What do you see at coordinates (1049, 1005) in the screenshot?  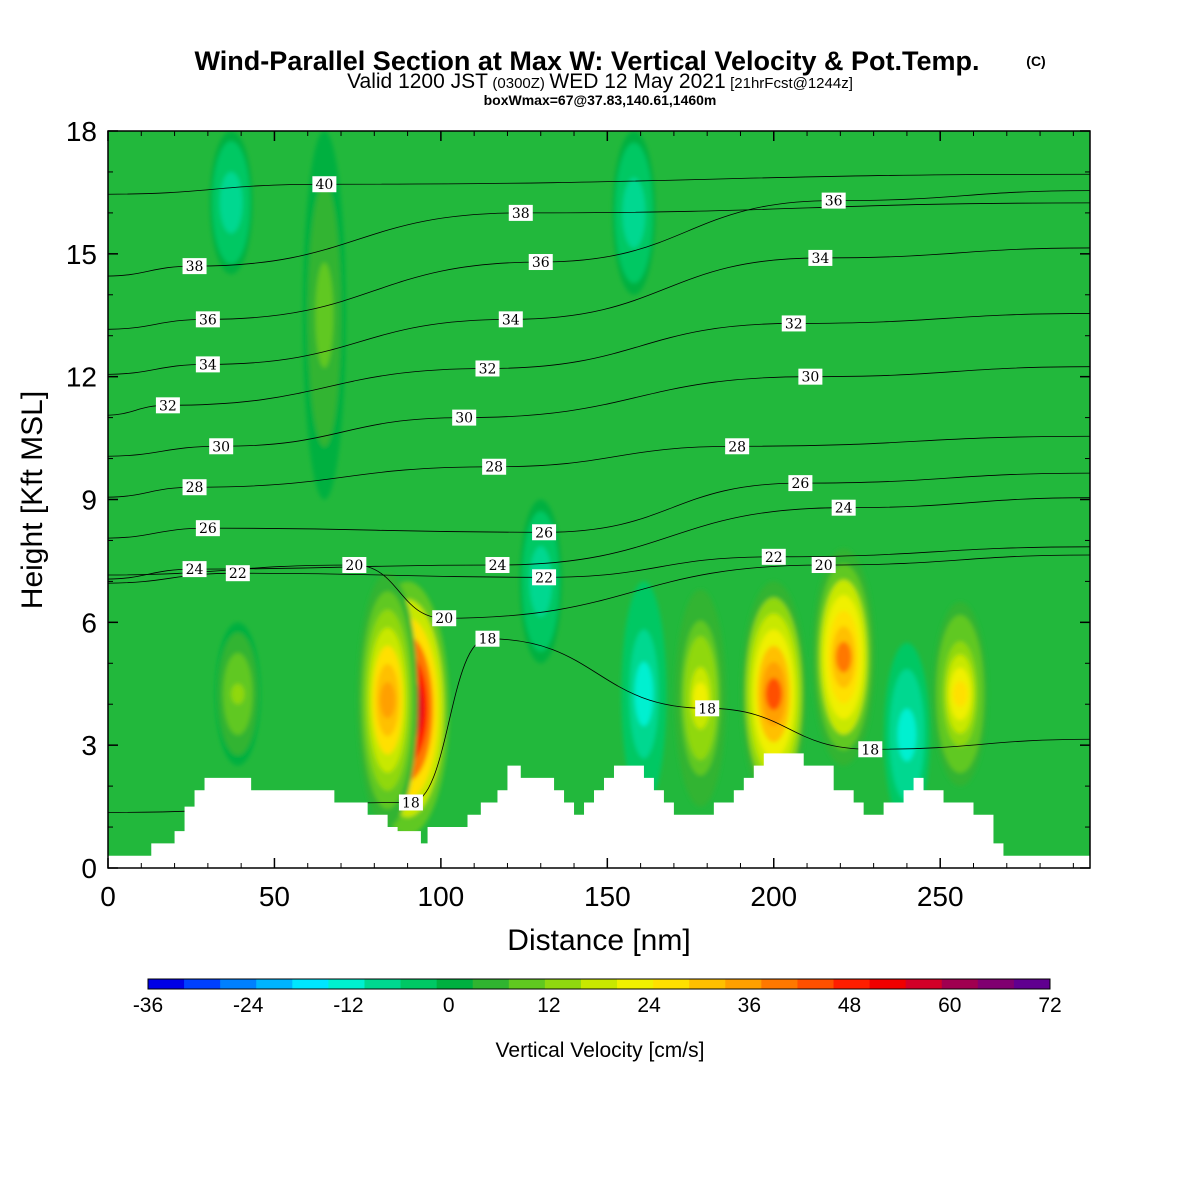 I see `colorbar-tick-label: 72` at bounding box center [1049, 1005].